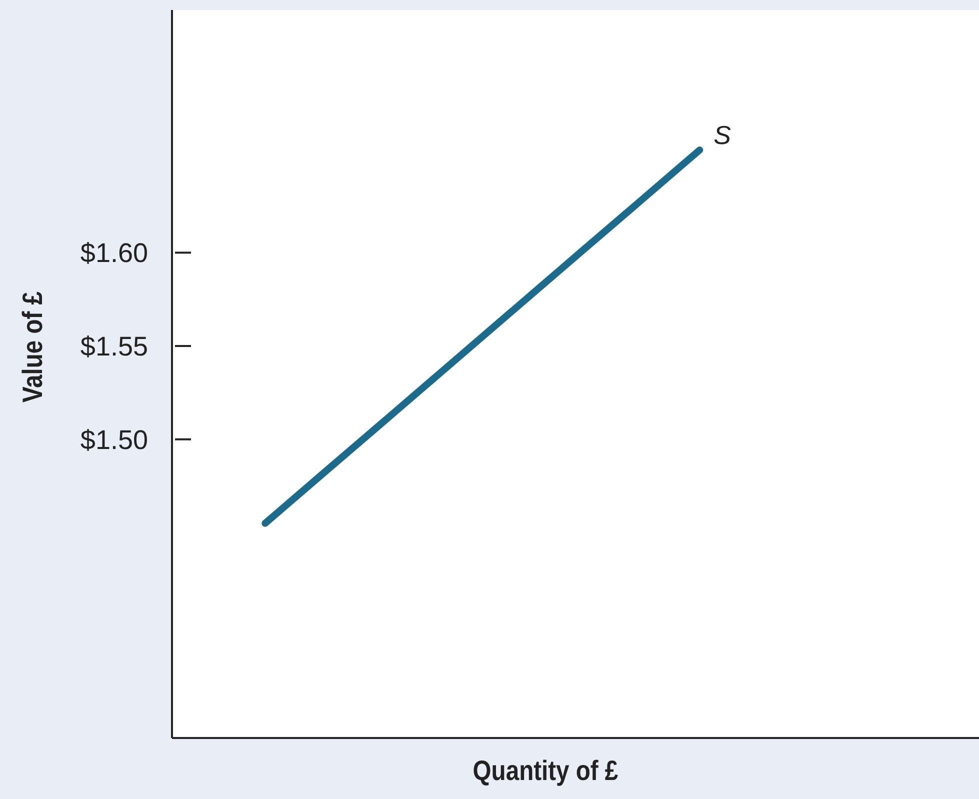 The height and width of the screenshot is (799, 979). I want to click on series-label: S, so click(723, 135).